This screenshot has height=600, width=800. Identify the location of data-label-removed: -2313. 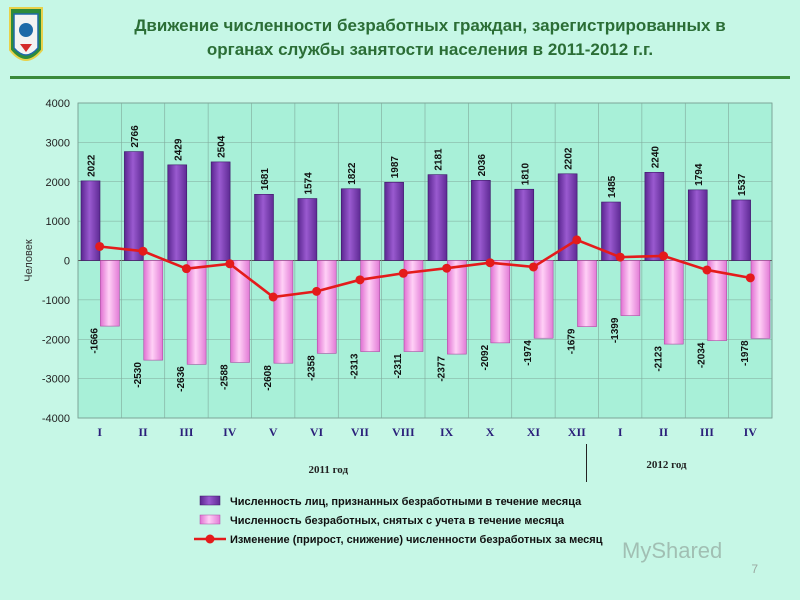
(355, 366).